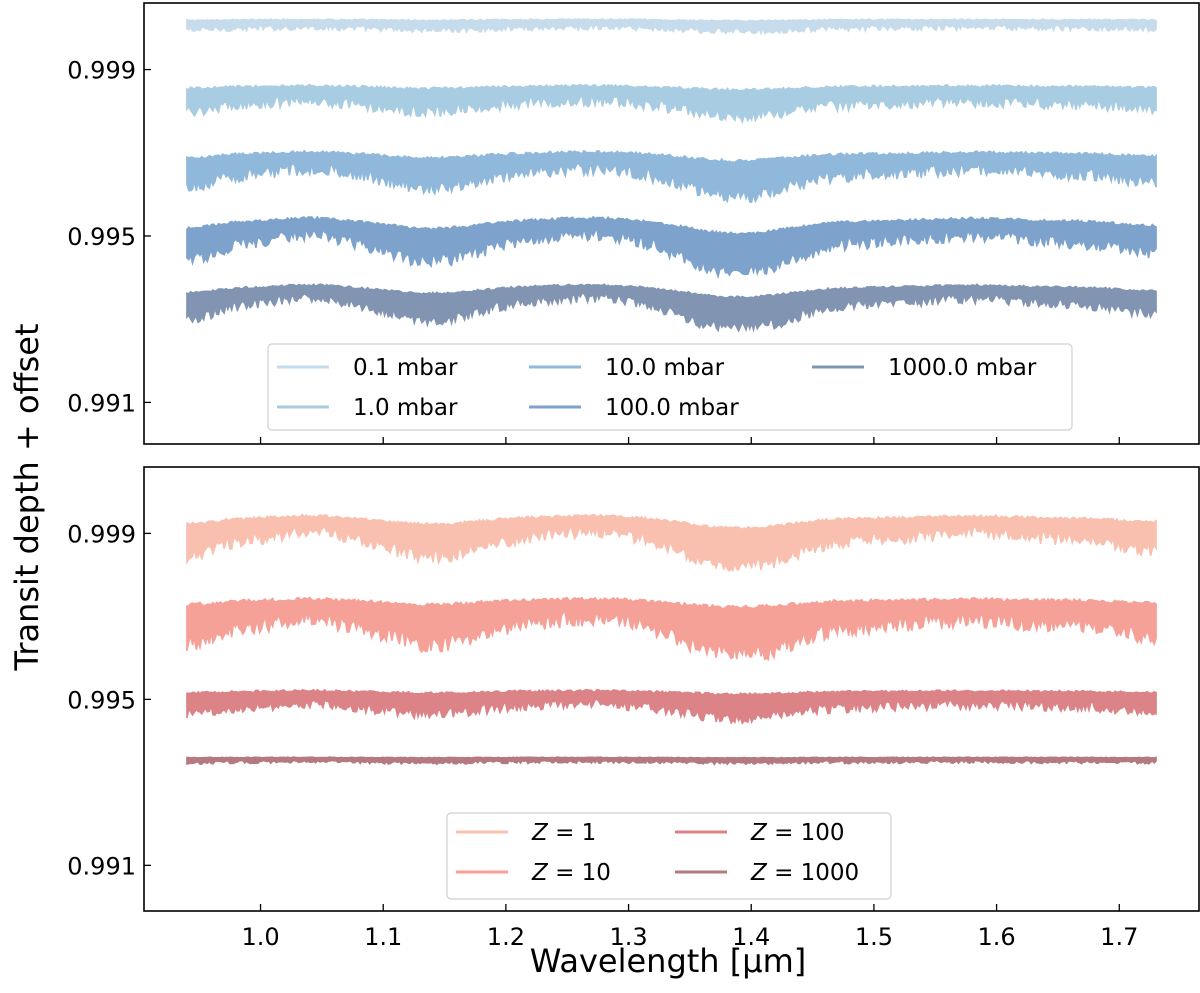 The height and width of the screenshot is (993, 1200). I want to click on series-1-0-mbar, so click(671, 104).